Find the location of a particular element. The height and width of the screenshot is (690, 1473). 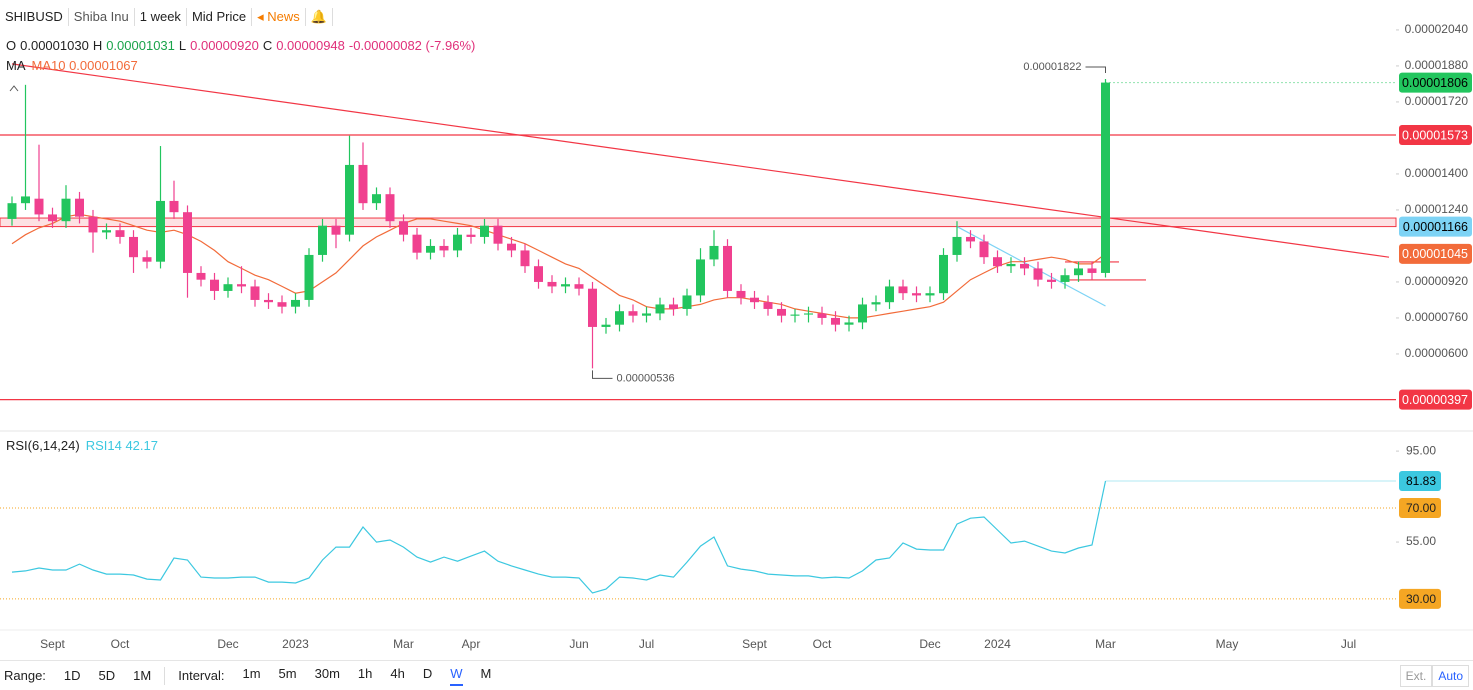

interval-option: M is located at coordinates (486, 673).